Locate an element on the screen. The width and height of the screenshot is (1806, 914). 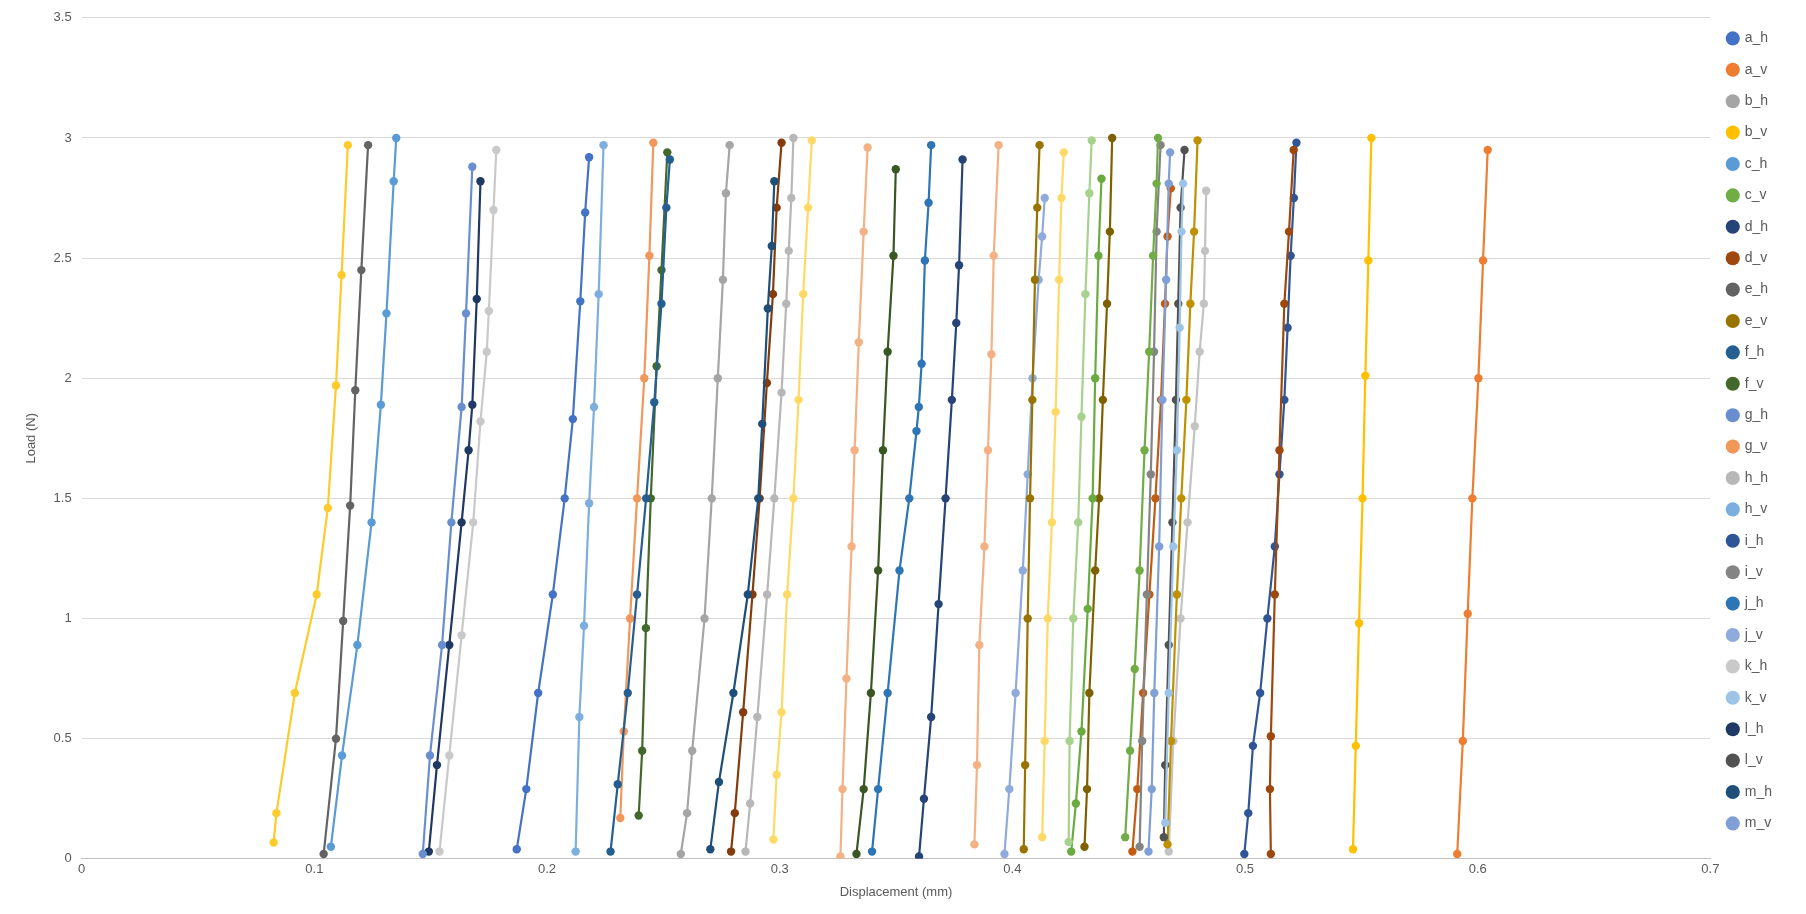
x-tick-label: 0.2 is located at coordinates (547, 869).